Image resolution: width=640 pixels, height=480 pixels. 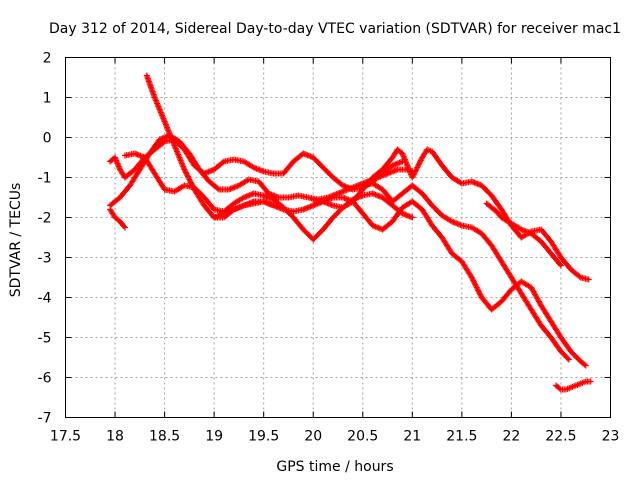 I want to click on x-tick-label: 18, so click(x=115, y=437).